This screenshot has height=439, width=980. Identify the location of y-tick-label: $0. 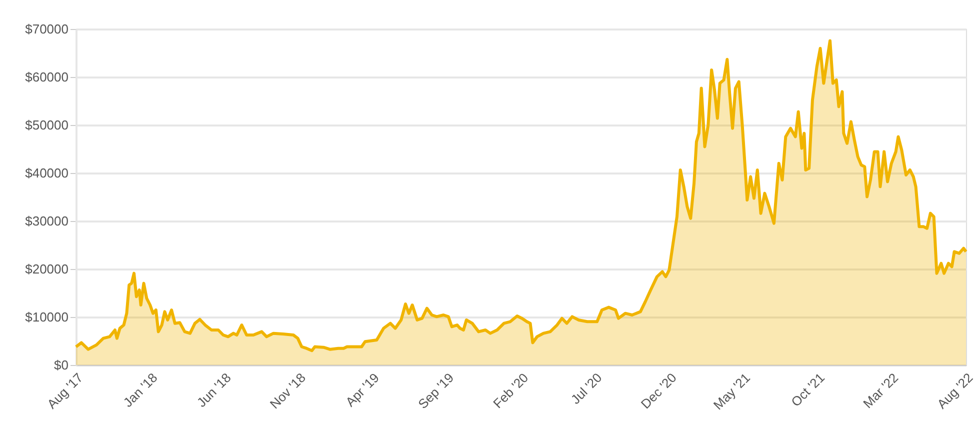
(61, 365).